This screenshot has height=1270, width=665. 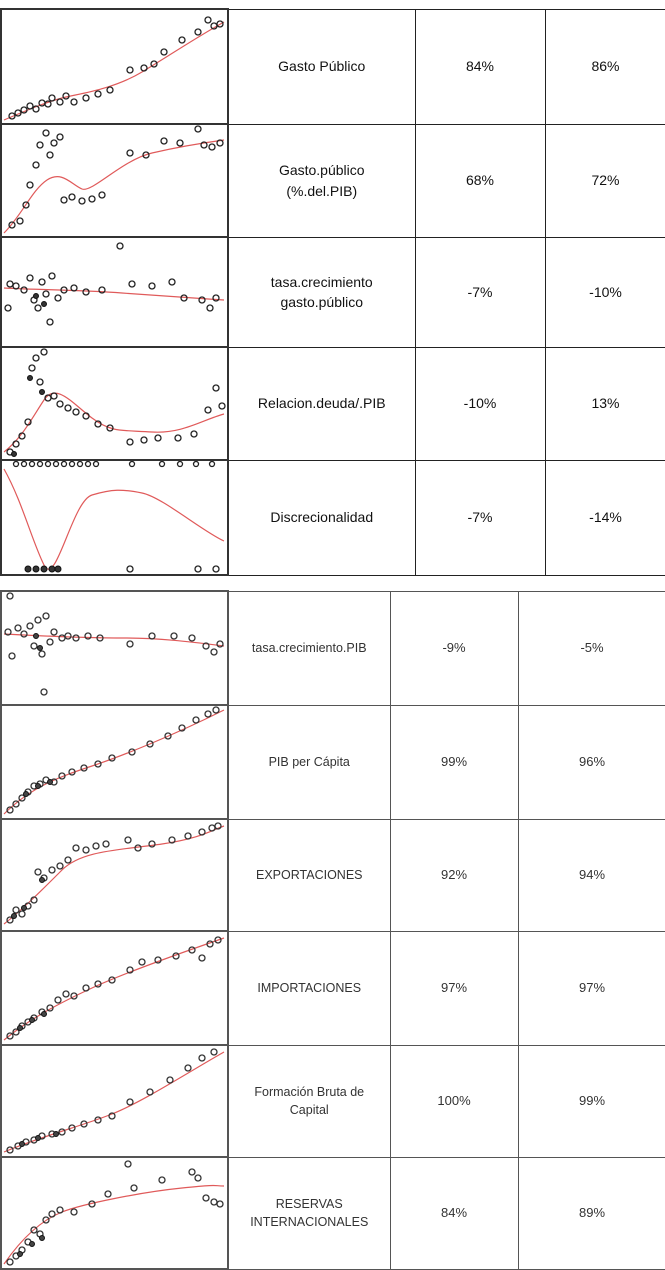 What do you see at coordinates (604, 403) in the screenshot?
I see `correlation-value-2: 13%` at bounding box center [604, 403].